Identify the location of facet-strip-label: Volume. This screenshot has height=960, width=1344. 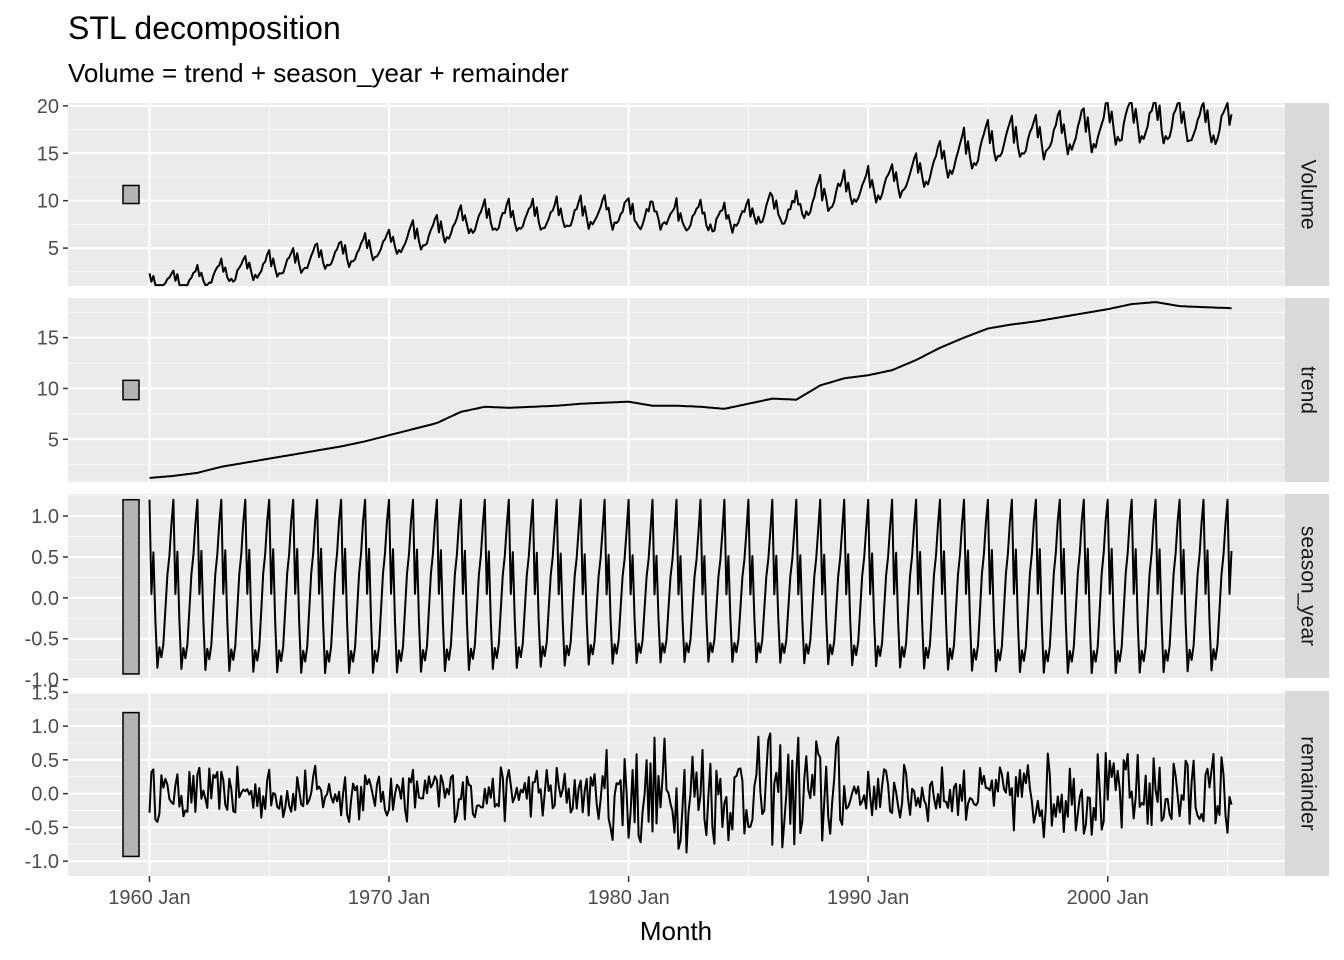
(1307, 194).